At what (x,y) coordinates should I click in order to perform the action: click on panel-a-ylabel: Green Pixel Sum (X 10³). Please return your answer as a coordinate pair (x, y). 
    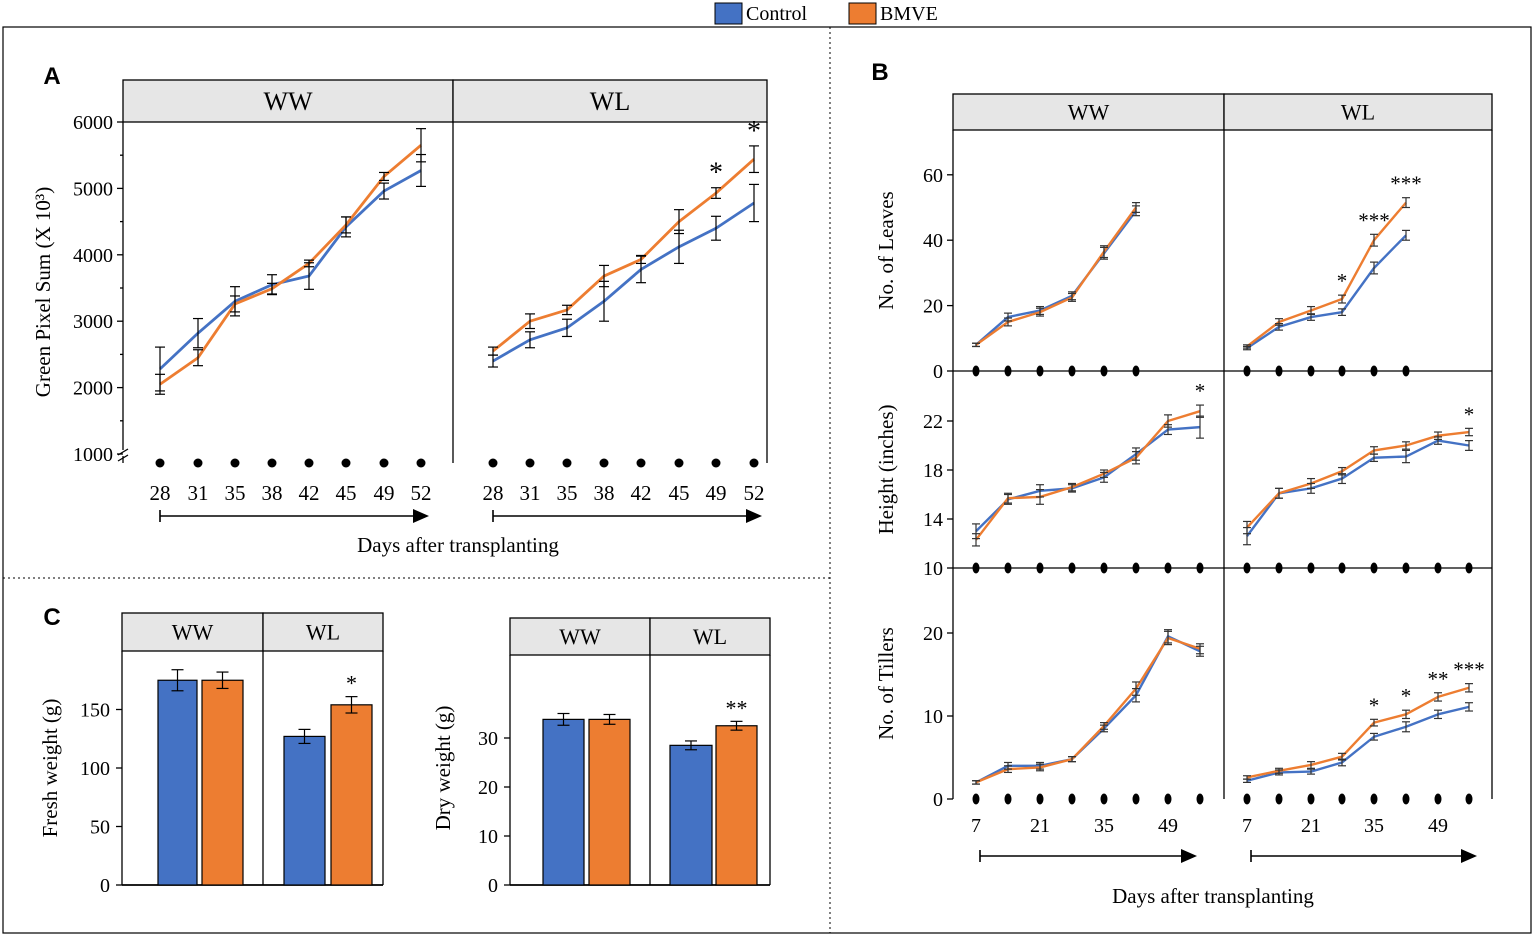
    Looking at the image, I should click on (43, 292).